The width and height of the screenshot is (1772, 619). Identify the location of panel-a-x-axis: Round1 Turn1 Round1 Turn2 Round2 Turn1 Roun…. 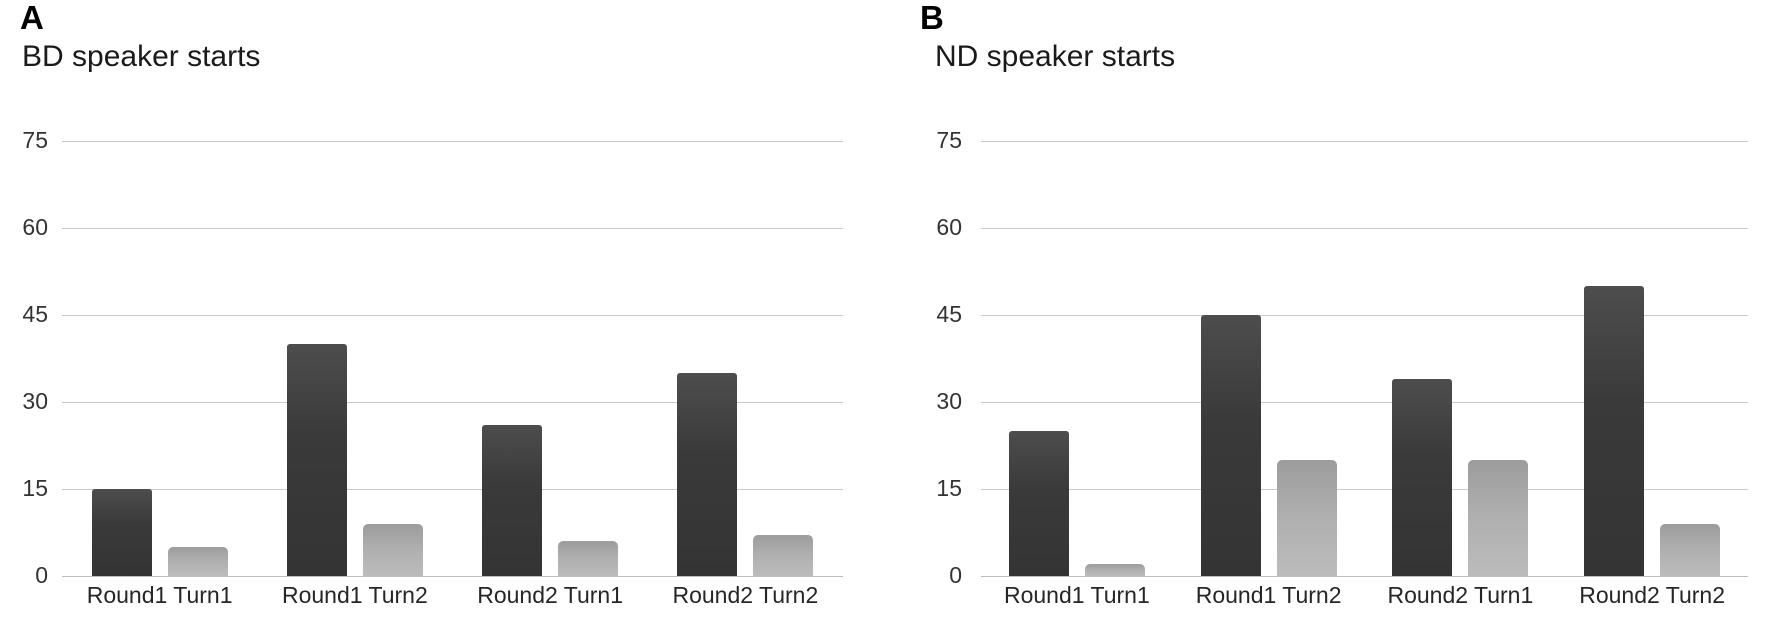
(452, 598).